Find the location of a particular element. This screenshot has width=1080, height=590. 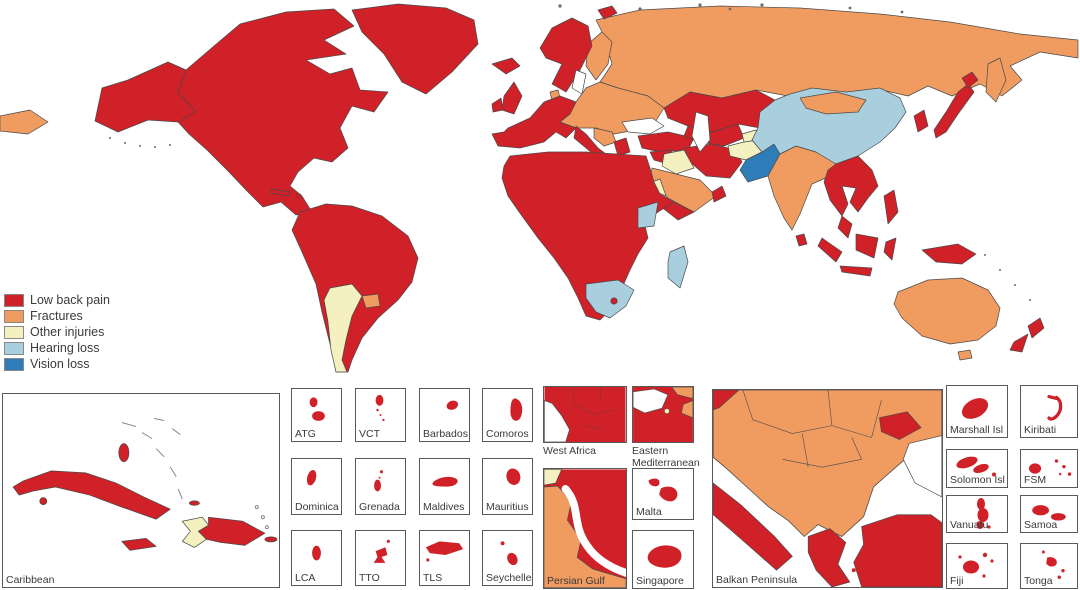

balkan-italy-north is located at coordinates (726, 400).